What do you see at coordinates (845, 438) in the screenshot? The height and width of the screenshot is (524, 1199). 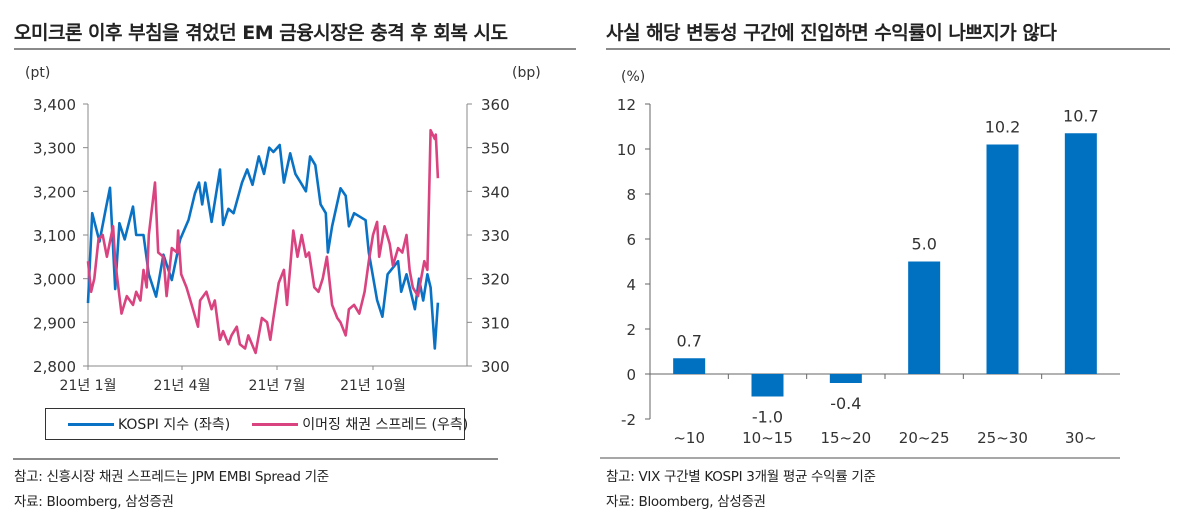 I see `bar-x-tick-label: 15~20` at bounding box center [845, 438].